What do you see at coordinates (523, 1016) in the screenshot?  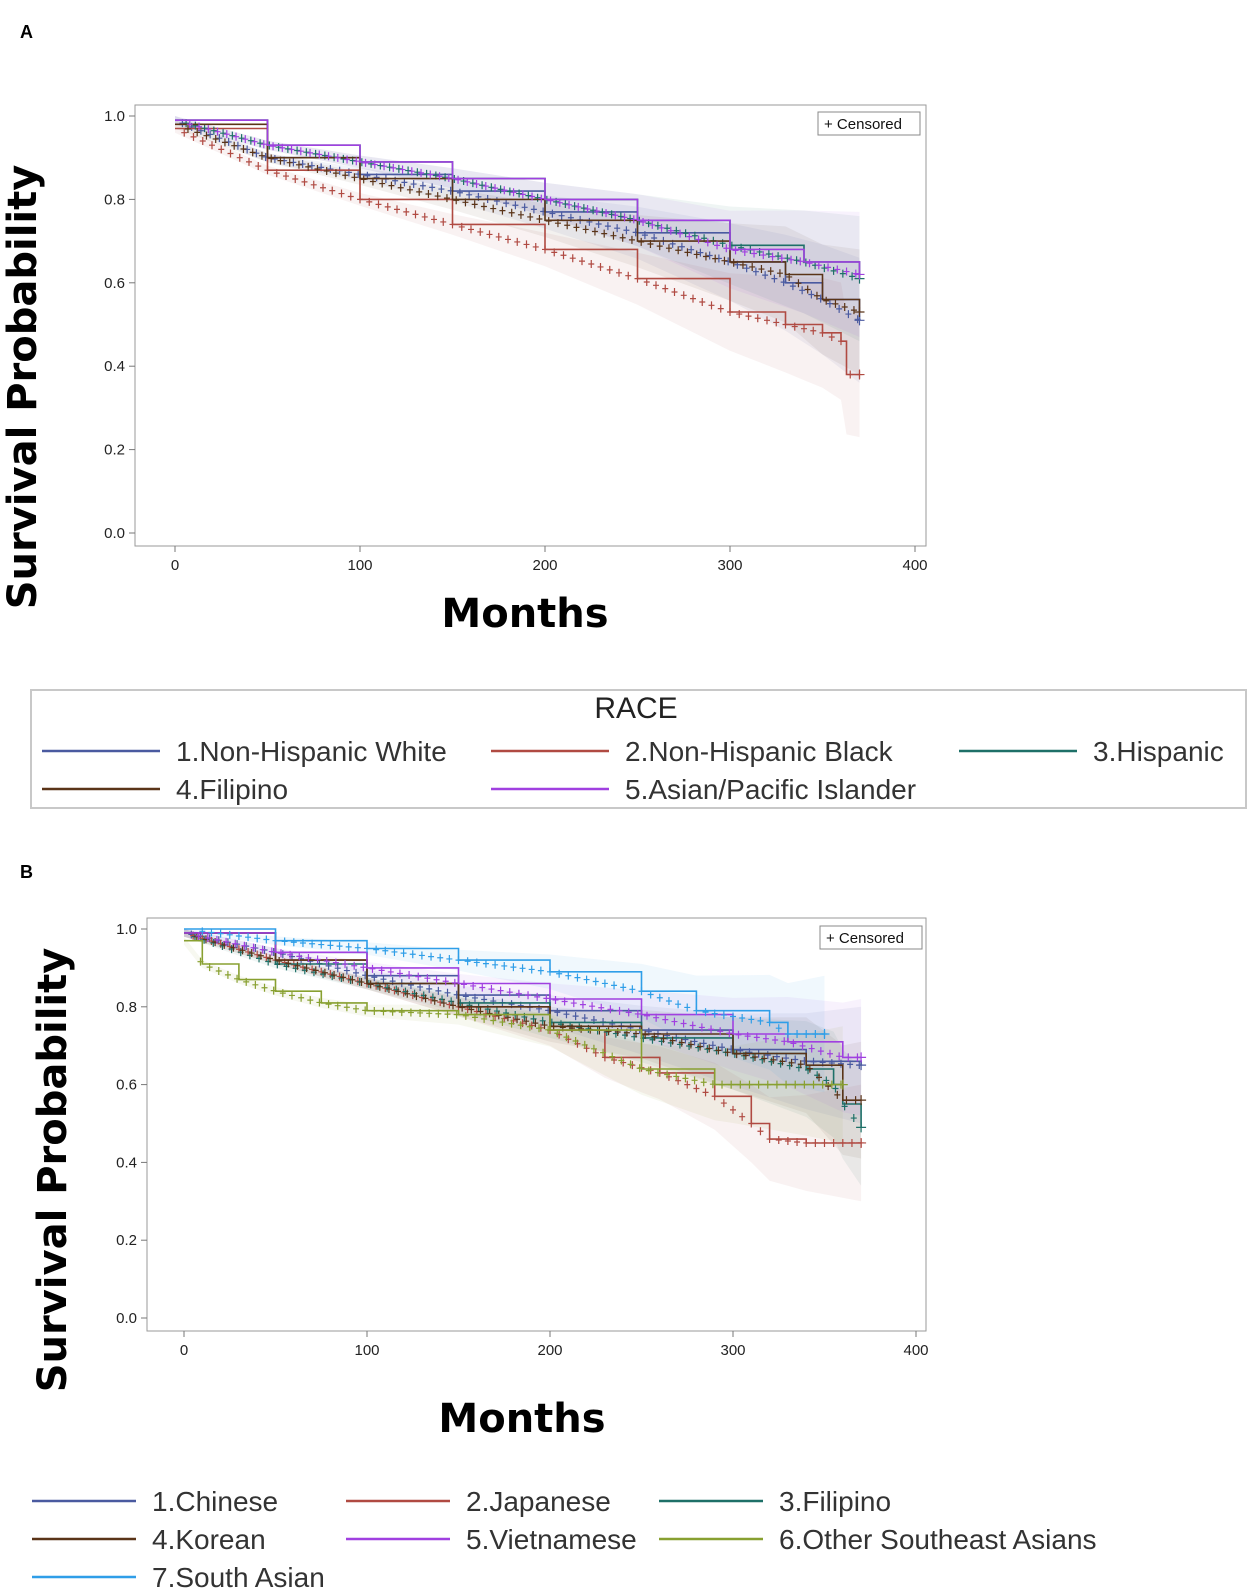 I see `series-line-4-korean` at bounding box center [523, 1016].